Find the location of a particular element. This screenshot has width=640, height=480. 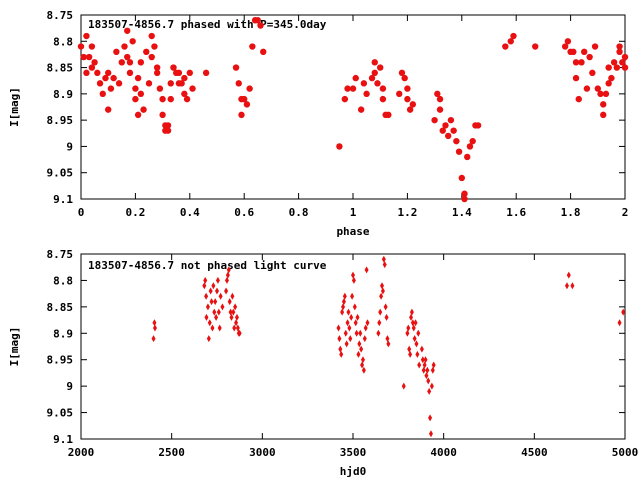

x-axis-label: hjd0 is located at coordinates (353, 471).